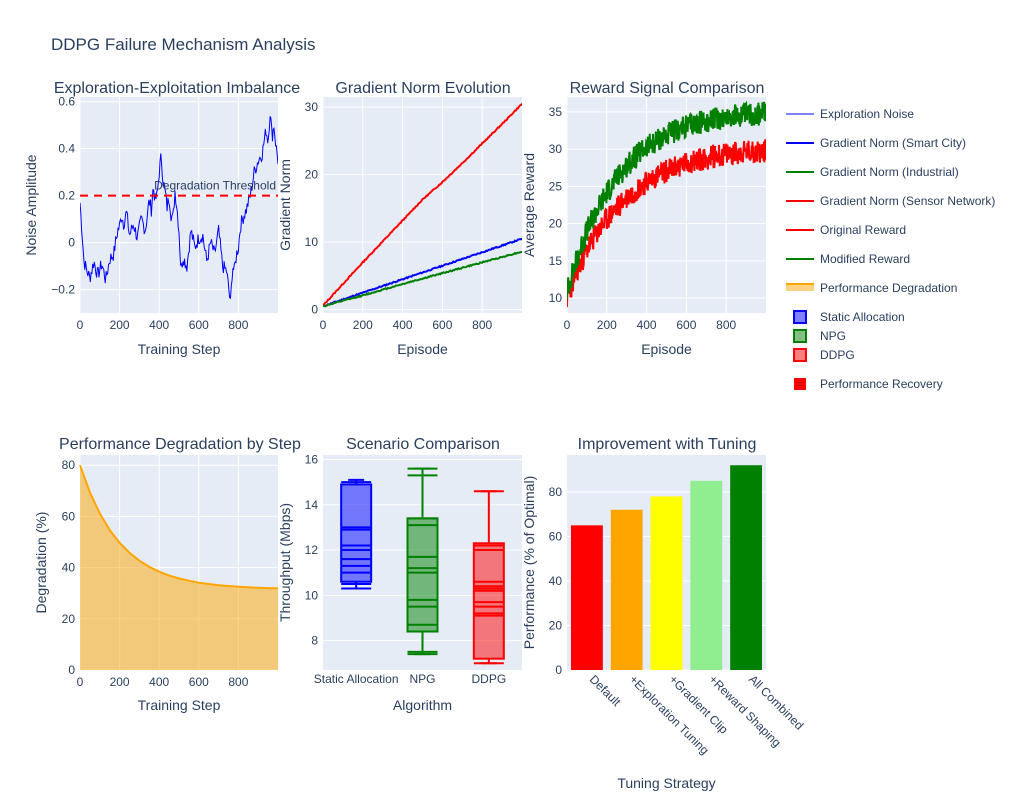 The image size is (1022, 800). I want to click on y-axis-label: Noise Amplitude, so click(31, 204).